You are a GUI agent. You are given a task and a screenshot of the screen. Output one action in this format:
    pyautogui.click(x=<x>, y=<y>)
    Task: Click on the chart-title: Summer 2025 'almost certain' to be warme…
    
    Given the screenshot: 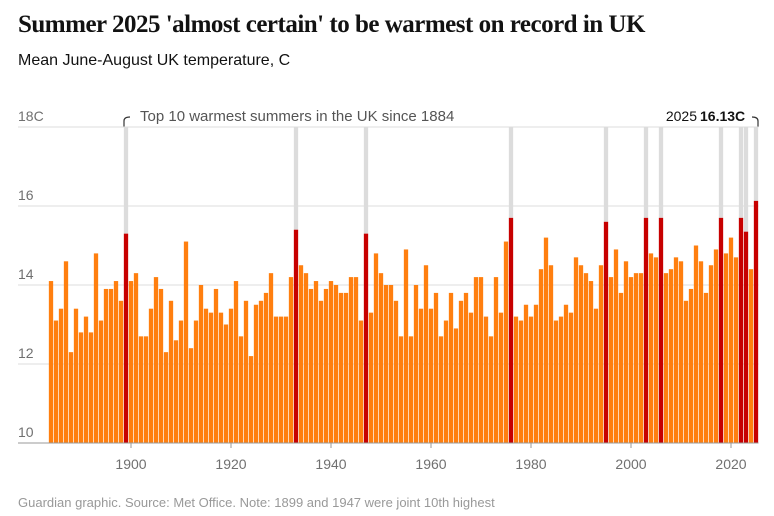 What is the action you would take?
    pyautogui.click(x=332, y=24)
    